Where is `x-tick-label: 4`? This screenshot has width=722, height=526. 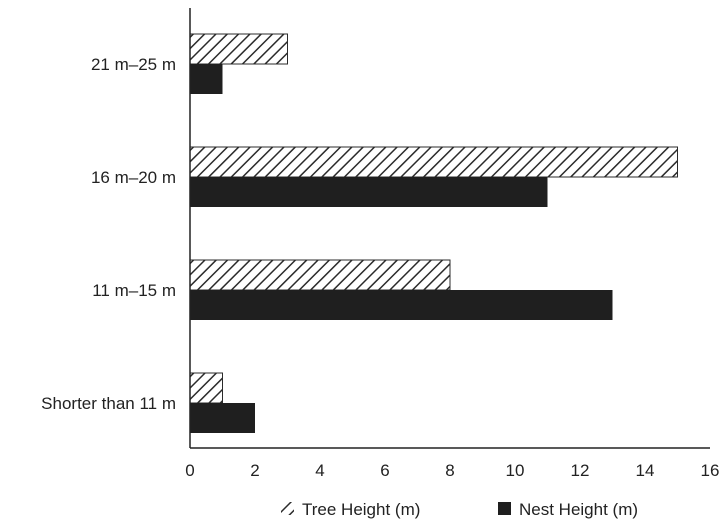
x-tick-label: 4 is located at coordinates (319, 470).